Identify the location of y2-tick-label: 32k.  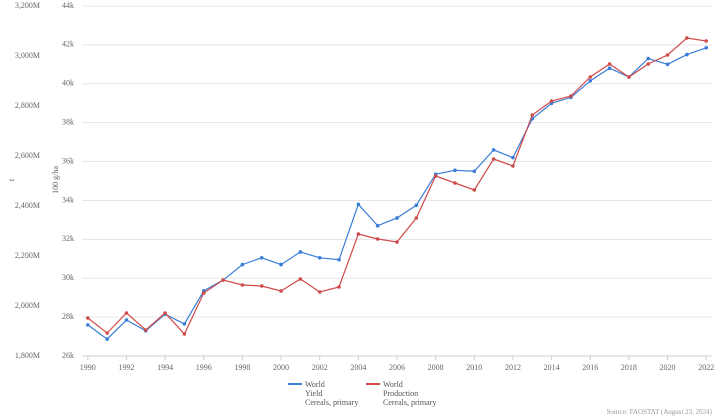
(68, 238).